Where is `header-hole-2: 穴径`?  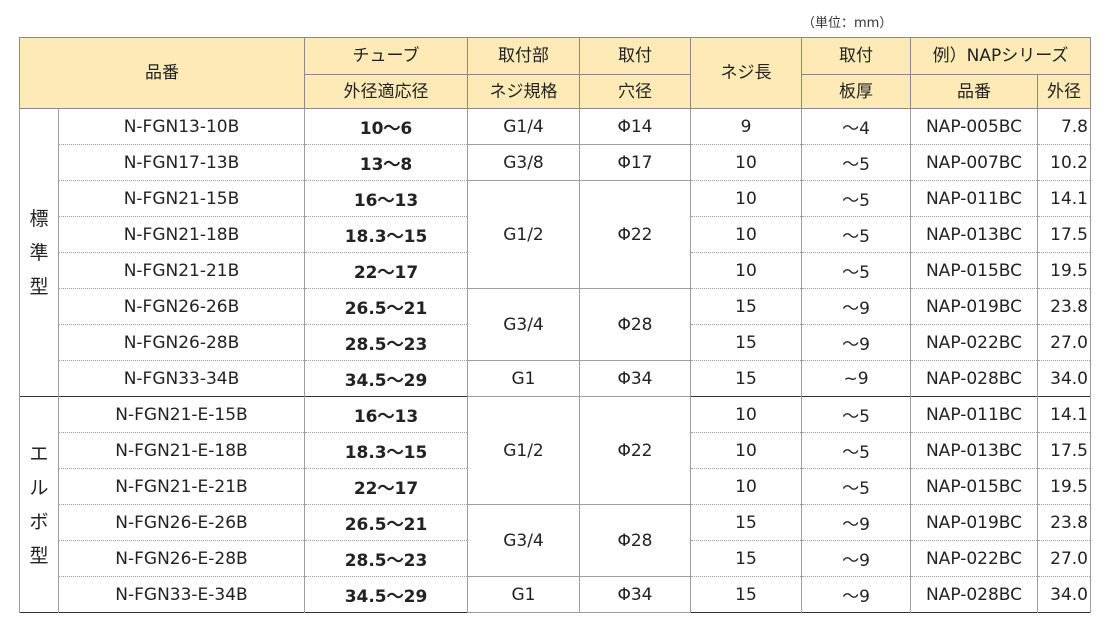 header-hole-2: 穴径 is located at coordinates (635, 91).